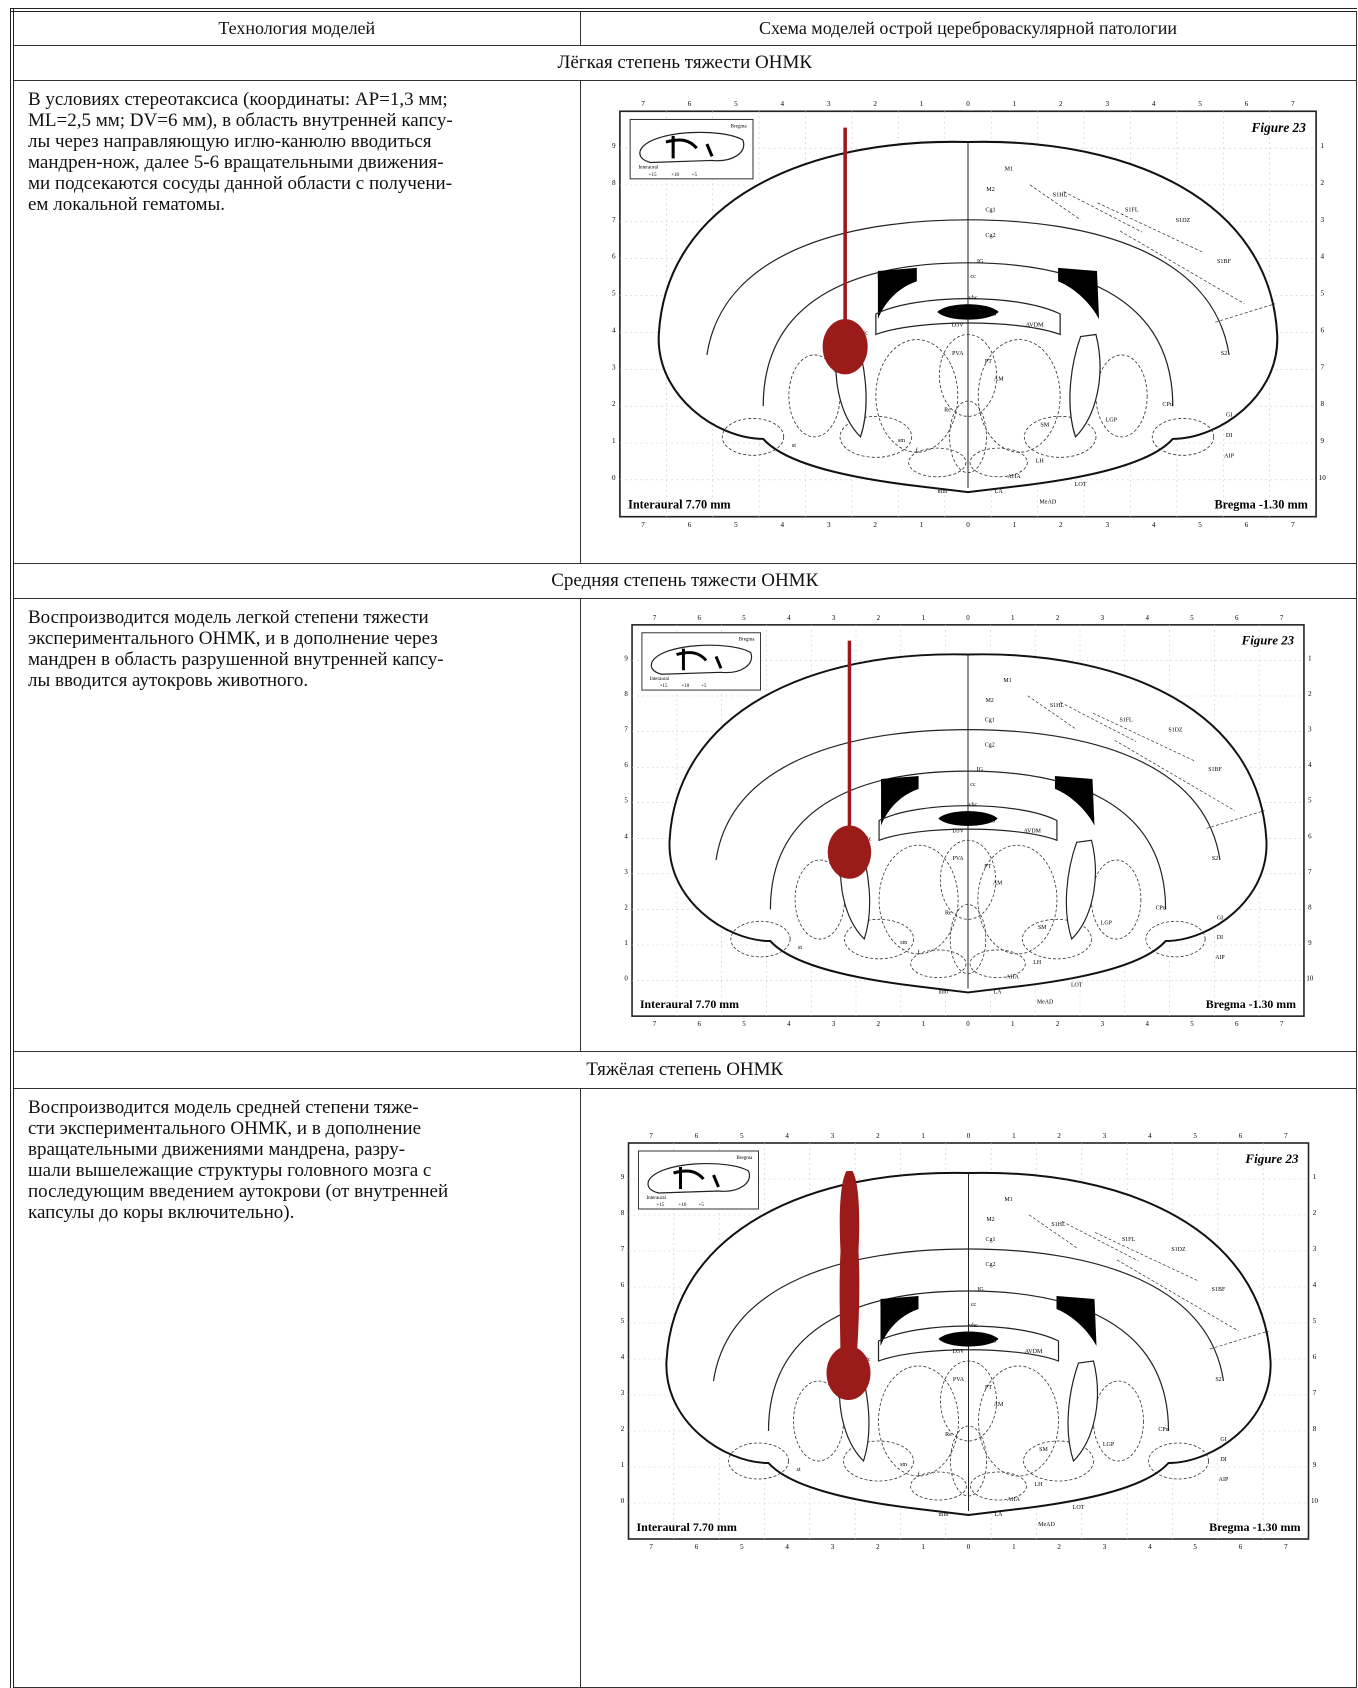 The image size is (1358, 1688). What do you see at coordinates (968, 823) in the screenshot?
I see `hippocampus` at bounding box center [968, 823].